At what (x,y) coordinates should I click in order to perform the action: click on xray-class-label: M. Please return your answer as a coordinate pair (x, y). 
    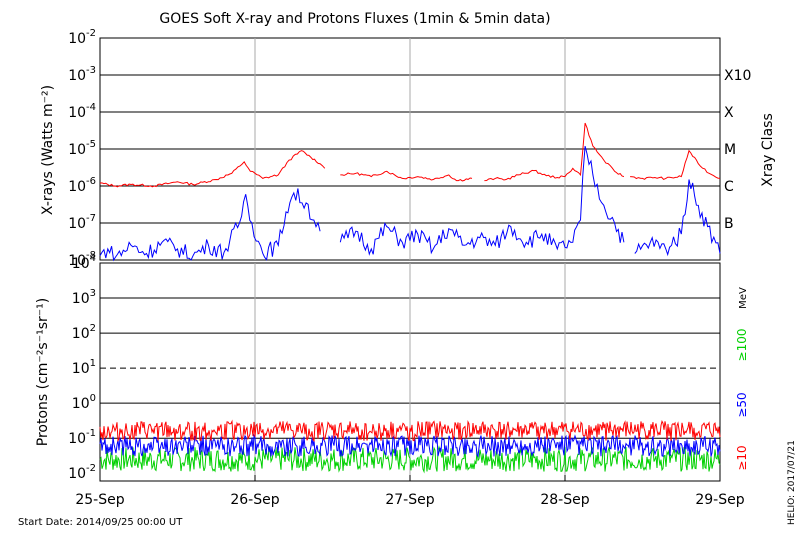
    Looking at the image, I should click on (730, 150).